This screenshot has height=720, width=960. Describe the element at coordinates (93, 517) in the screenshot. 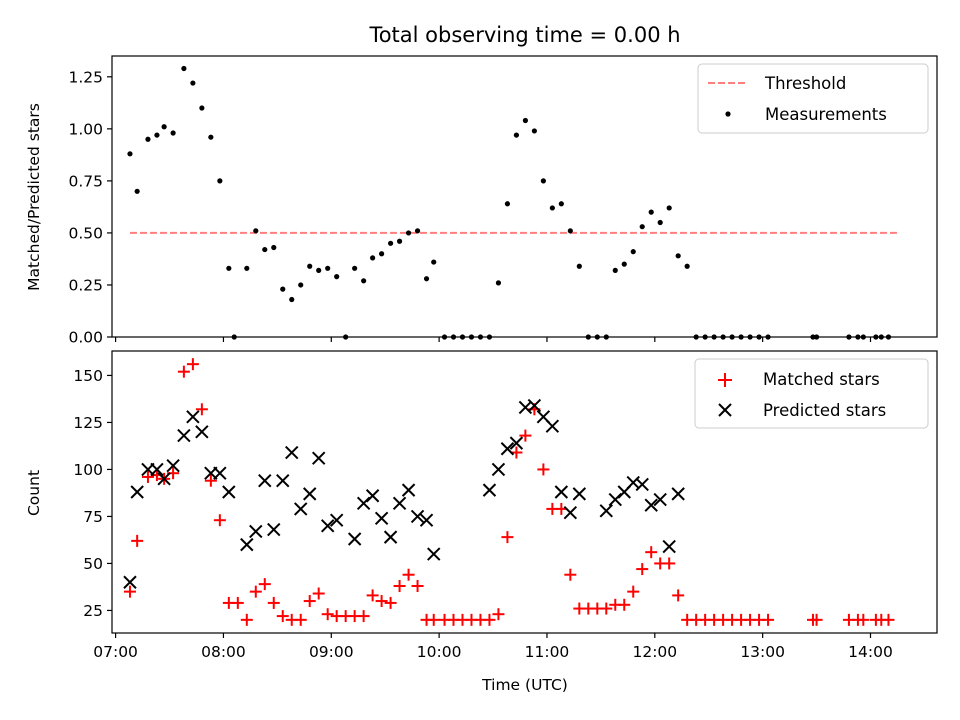

I see `bottom-y-tick-label: 75` at that location.